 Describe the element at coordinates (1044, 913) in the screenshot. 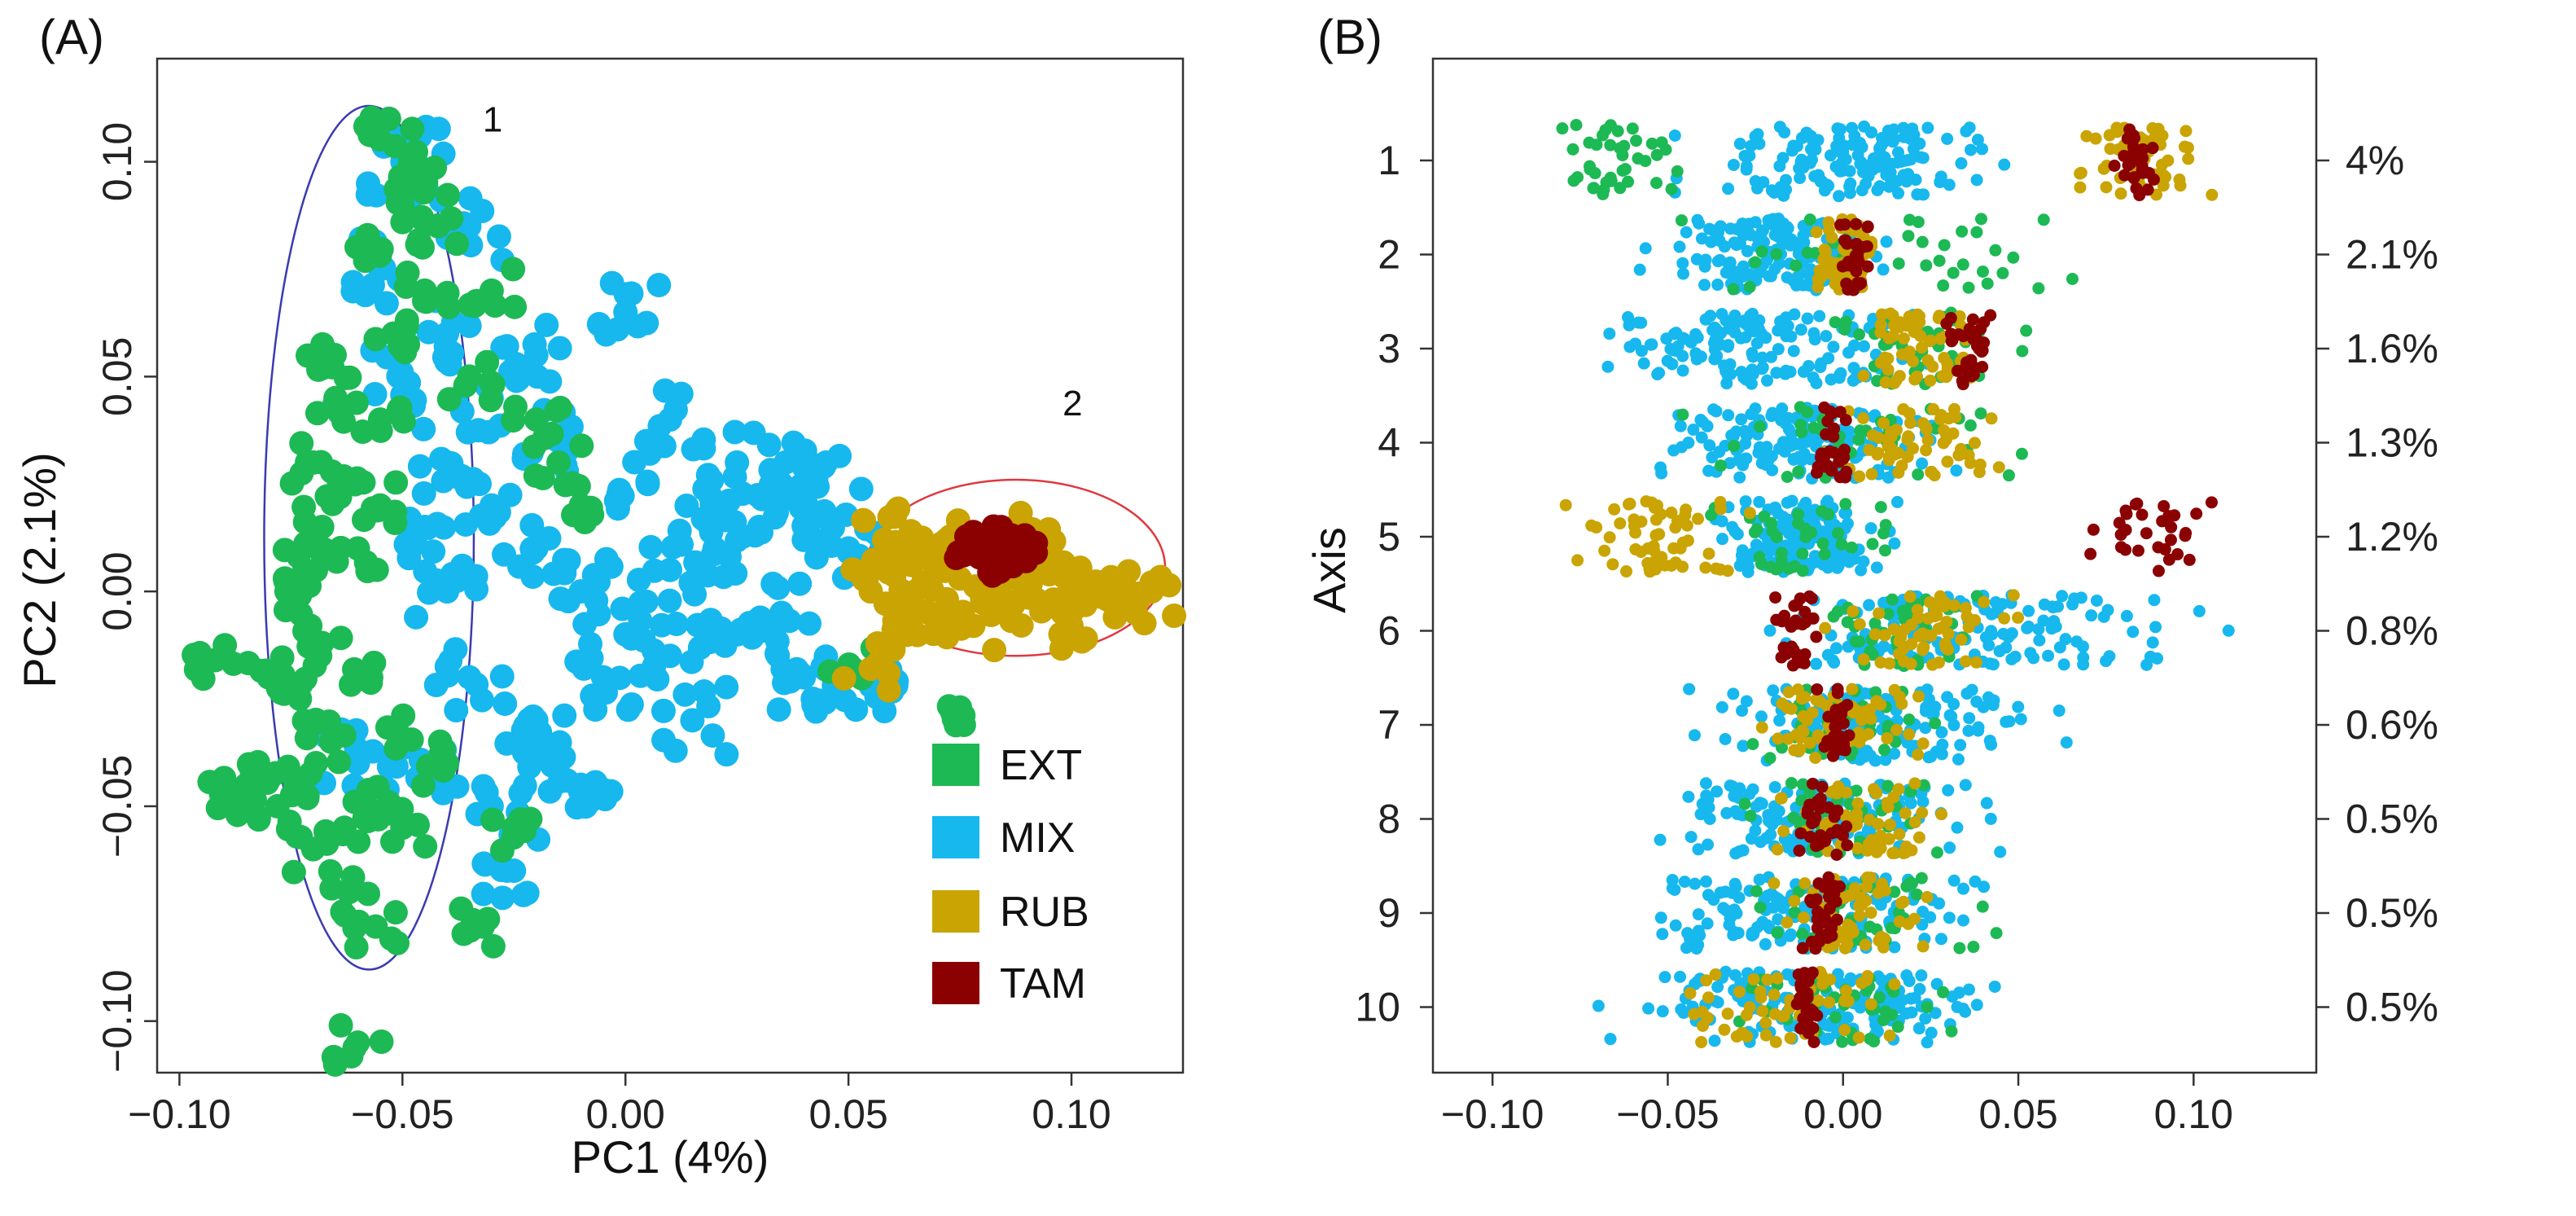

I see `legend-label-rub: RUB` at that location.